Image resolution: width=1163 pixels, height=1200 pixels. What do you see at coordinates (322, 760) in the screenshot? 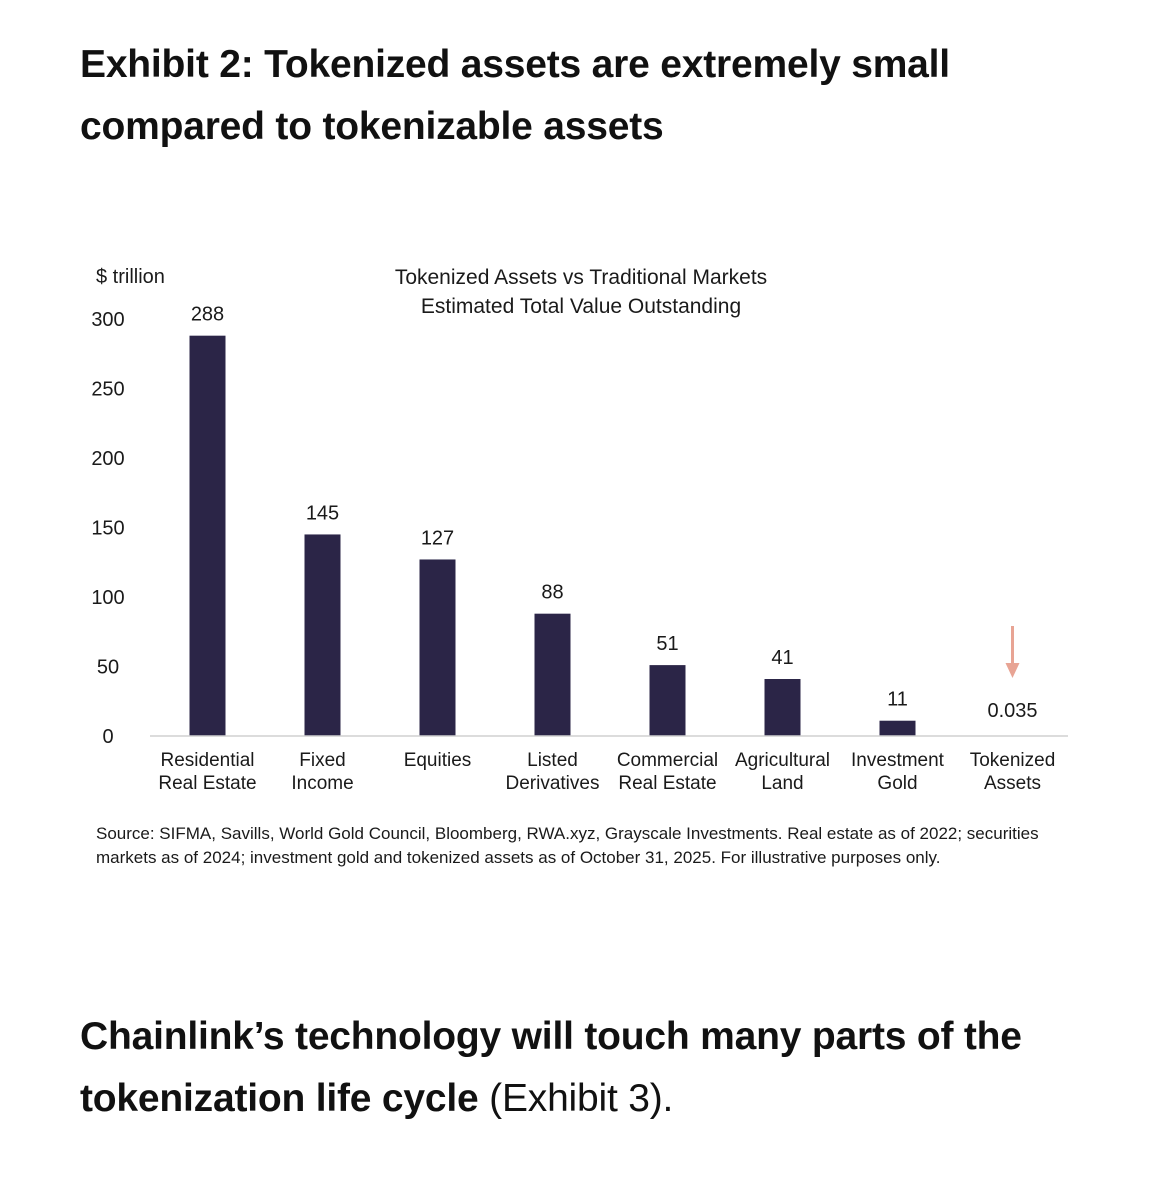
I see `category-label: Fixed` at bounding box center [322, 760].